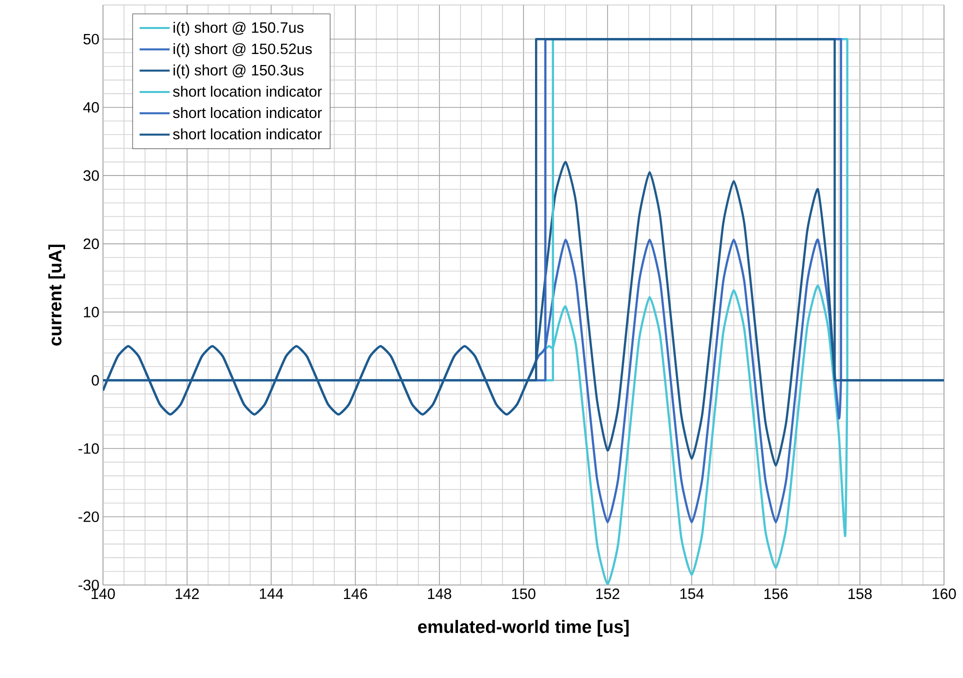  Describe the element at coordinates (103, 594) in the screenshot. I see `x-tick-label: 140` at that location.